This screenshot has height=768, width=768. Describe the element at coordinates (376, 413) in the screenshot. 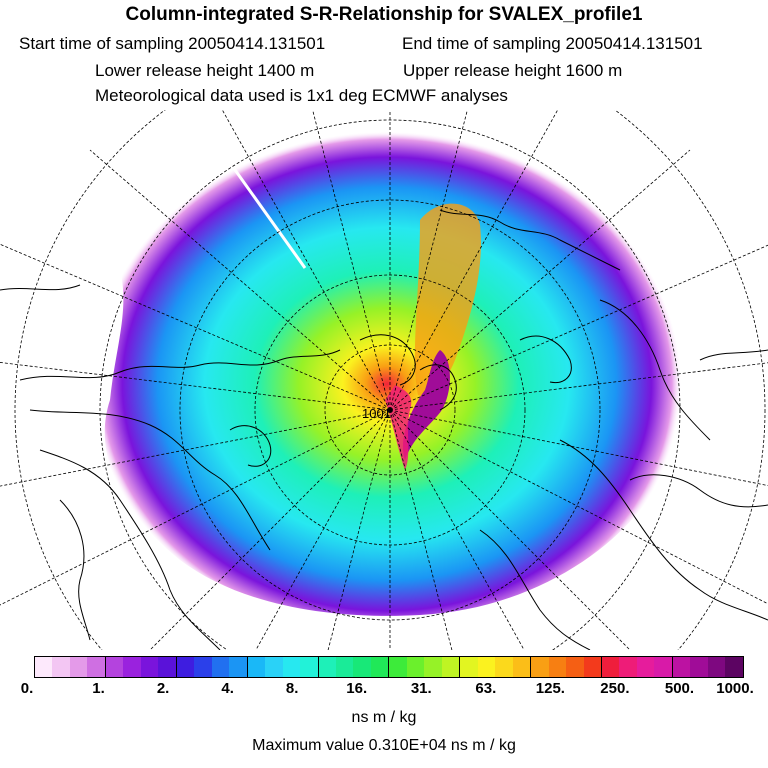

I see `release-site-label: 1001` at that location.